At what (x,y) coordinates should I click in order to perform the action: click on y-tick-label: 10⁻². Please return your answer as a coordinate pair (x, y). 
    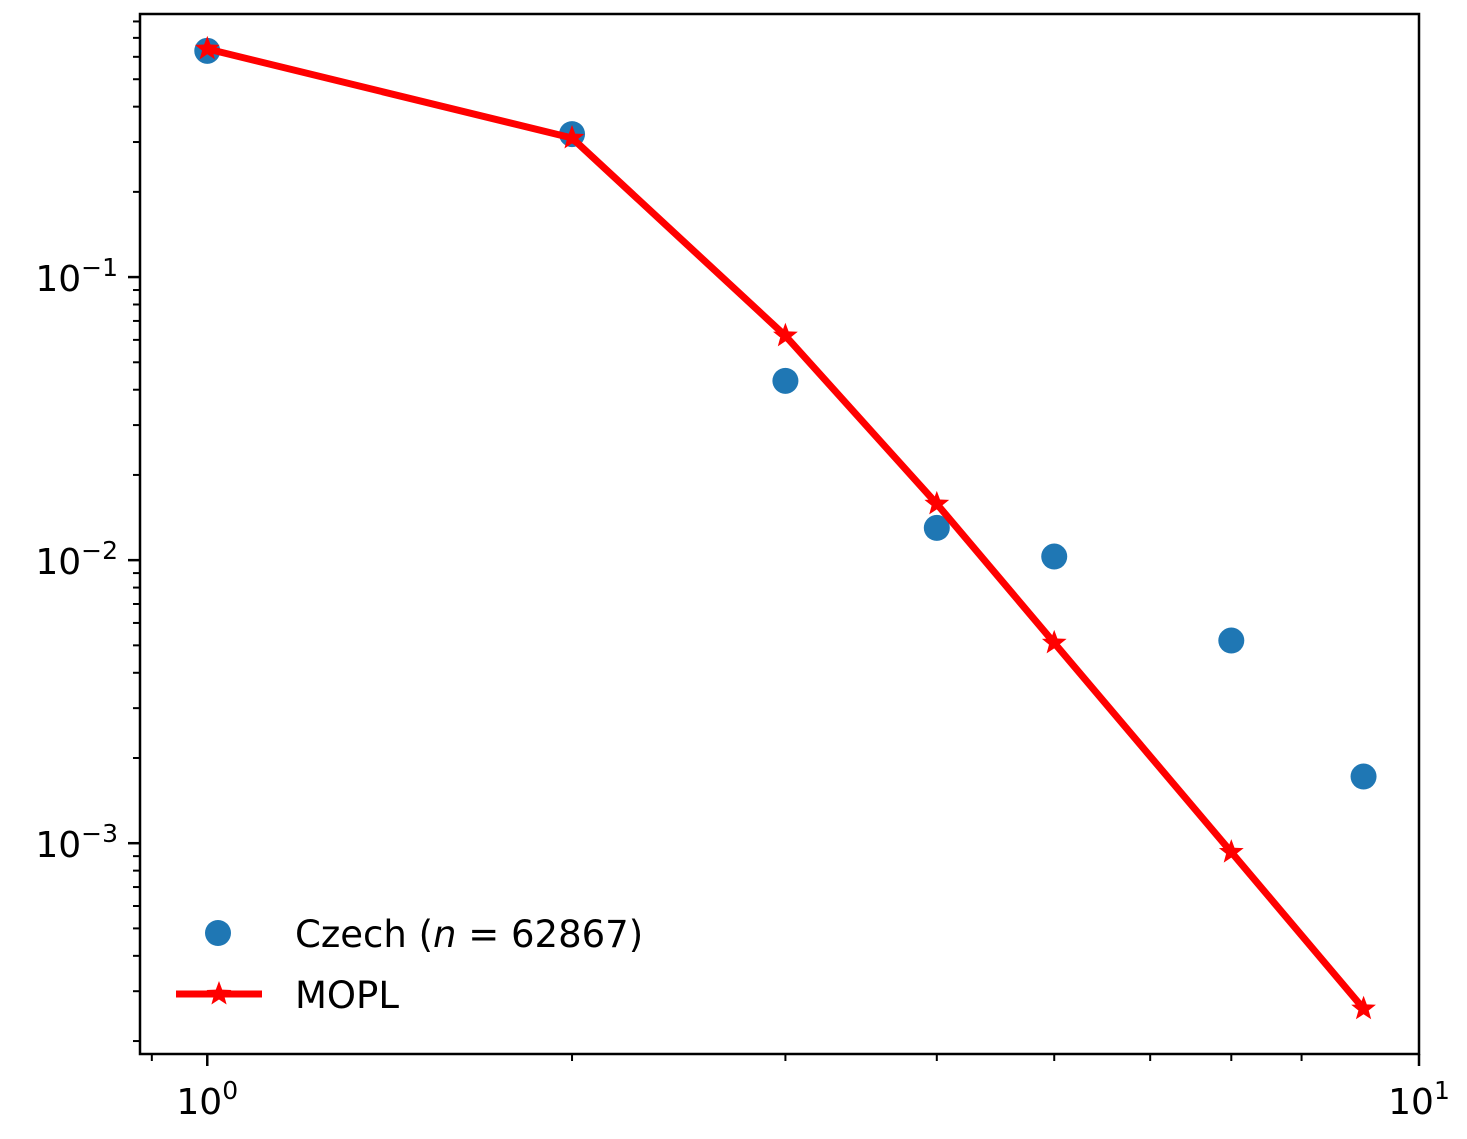
    Looking at the image, I should click on (76, 559).